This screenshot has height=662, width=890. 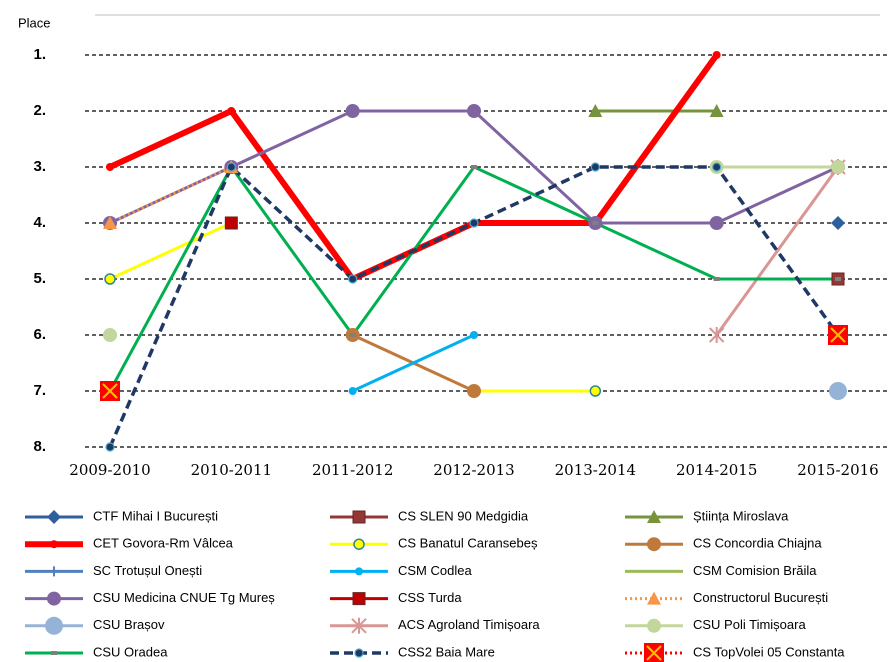 What do you see at coordinates (163, 543) in the screenshot?
I see `legend-label: CET Govora-Rm Vâlcea` at bounding box center [163, 543].